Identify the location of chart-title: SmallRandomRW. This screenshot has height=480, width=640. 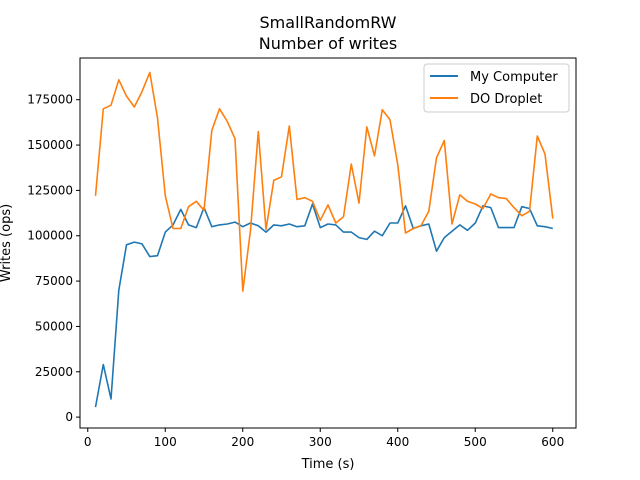
(328, 22).